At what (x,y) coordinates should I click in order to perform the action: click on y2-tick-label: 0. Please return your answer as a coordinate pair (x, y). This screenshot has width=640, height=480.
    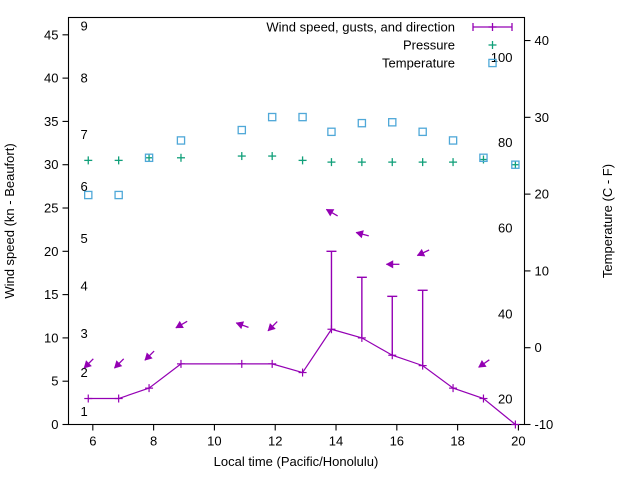
    Looking at the image, I should click on (538, 347).